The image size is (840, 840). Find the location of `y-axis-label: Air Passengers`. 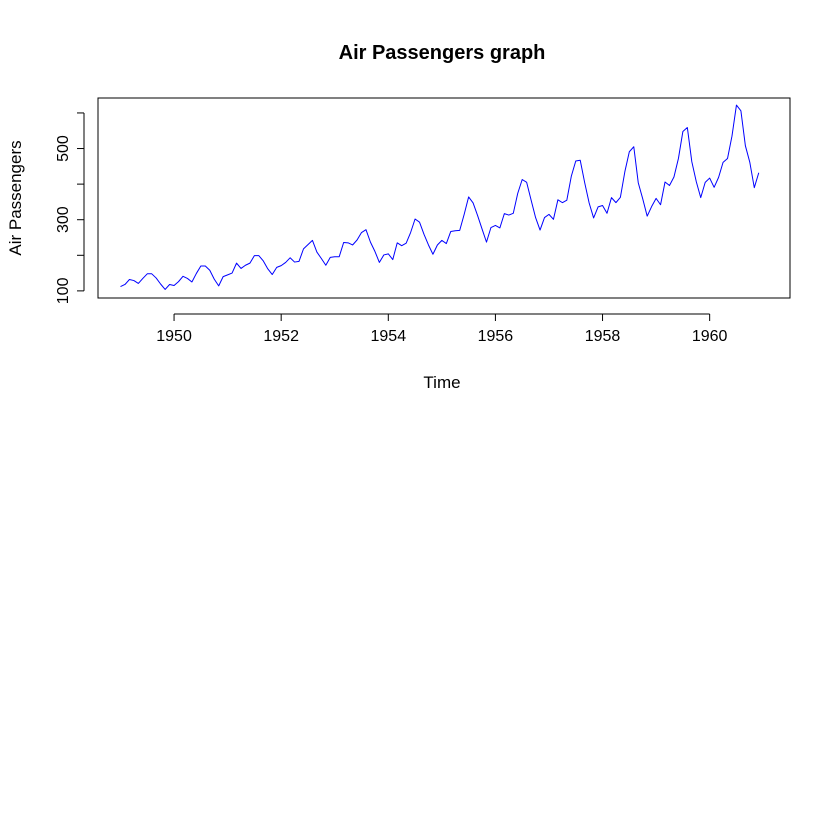

y-axis-label: Air Passengers is located at coordinates (15, 197).